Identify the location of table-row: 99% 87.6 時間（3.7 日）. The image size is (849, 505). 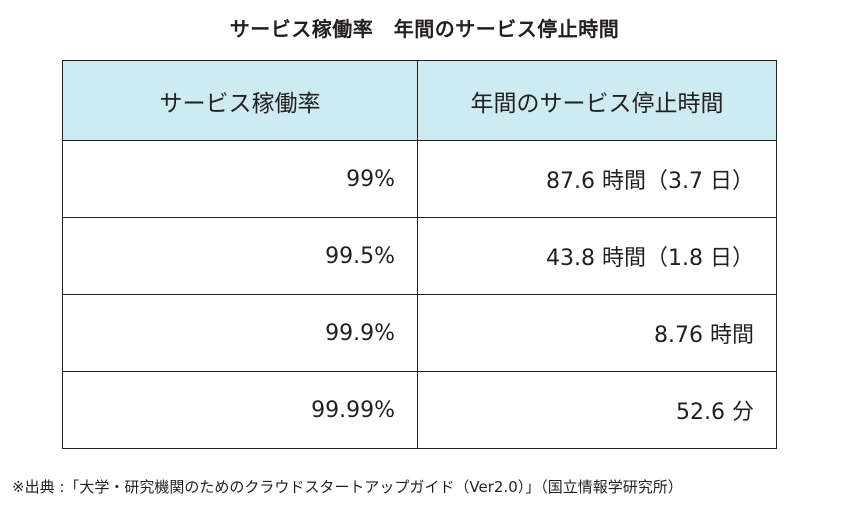
(419, 179).